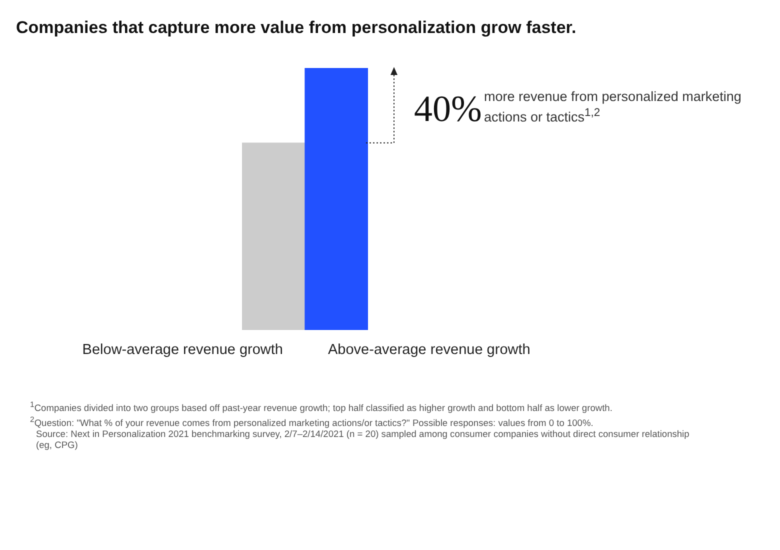 The width and height of the screenshot is (780, 550). I want to click on text: $^{2}$Question: "What % of your revenue comes from personalized marketing actions/or tactics?" Possible responses: values from 0 to 100%., so click(312, 422).